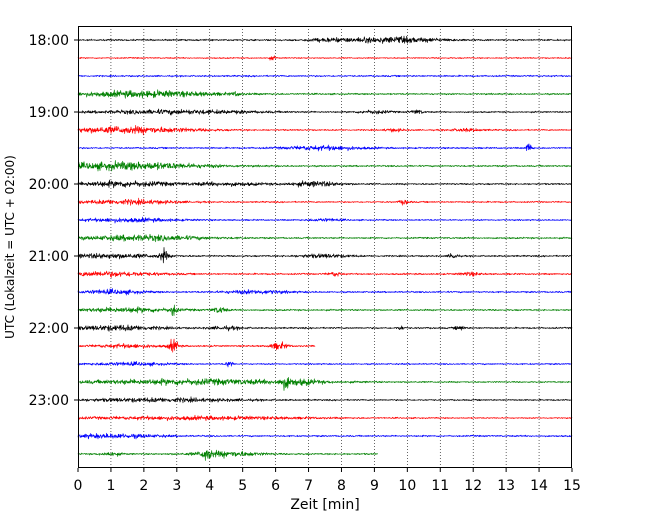 Image resolution: width=650 pixels, height=520 pixels. Describe the element at coordinates (407, 486) in the screenshot. I see `x-tick-label: 10` at that location.